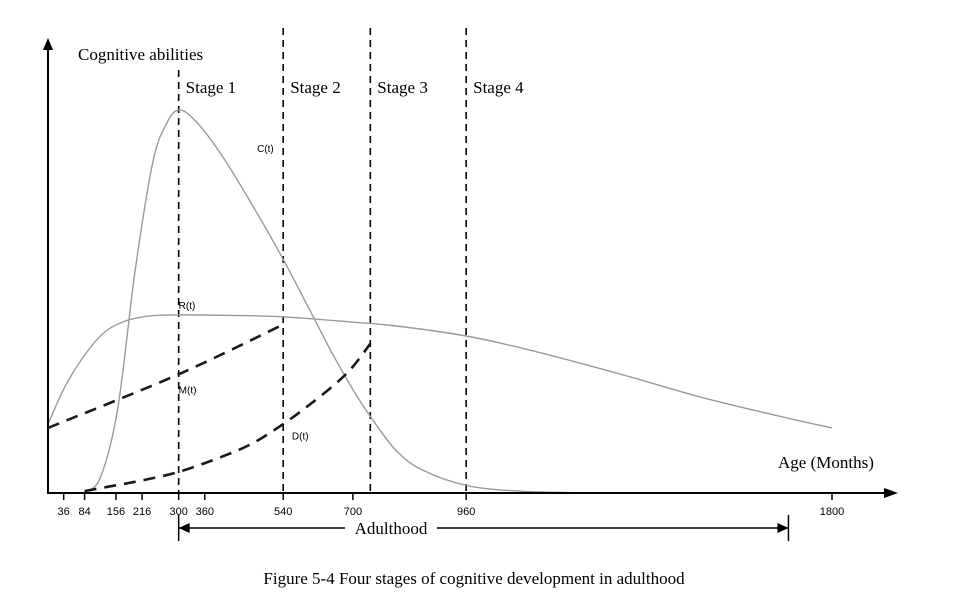 The width and height of the screenshot is (955, 609). What do you see at coordinates (391, 528) in the screenshot?
I see `adulthood-label: Adulthood` at bounding box center [391, 528].